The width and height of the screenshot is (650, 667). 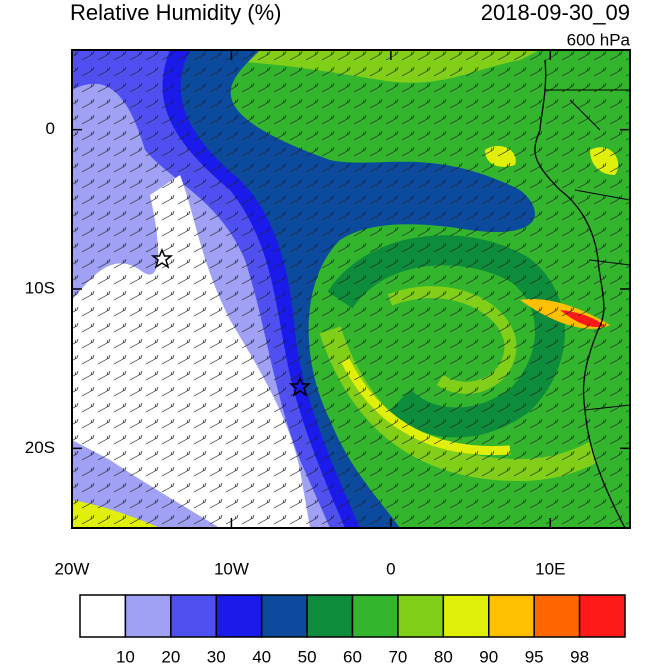 What do you see at coordinates (555, 12) in the screenshot?
I see `valid-time: 2018-09-30_09` at bounding box center [555, 12].